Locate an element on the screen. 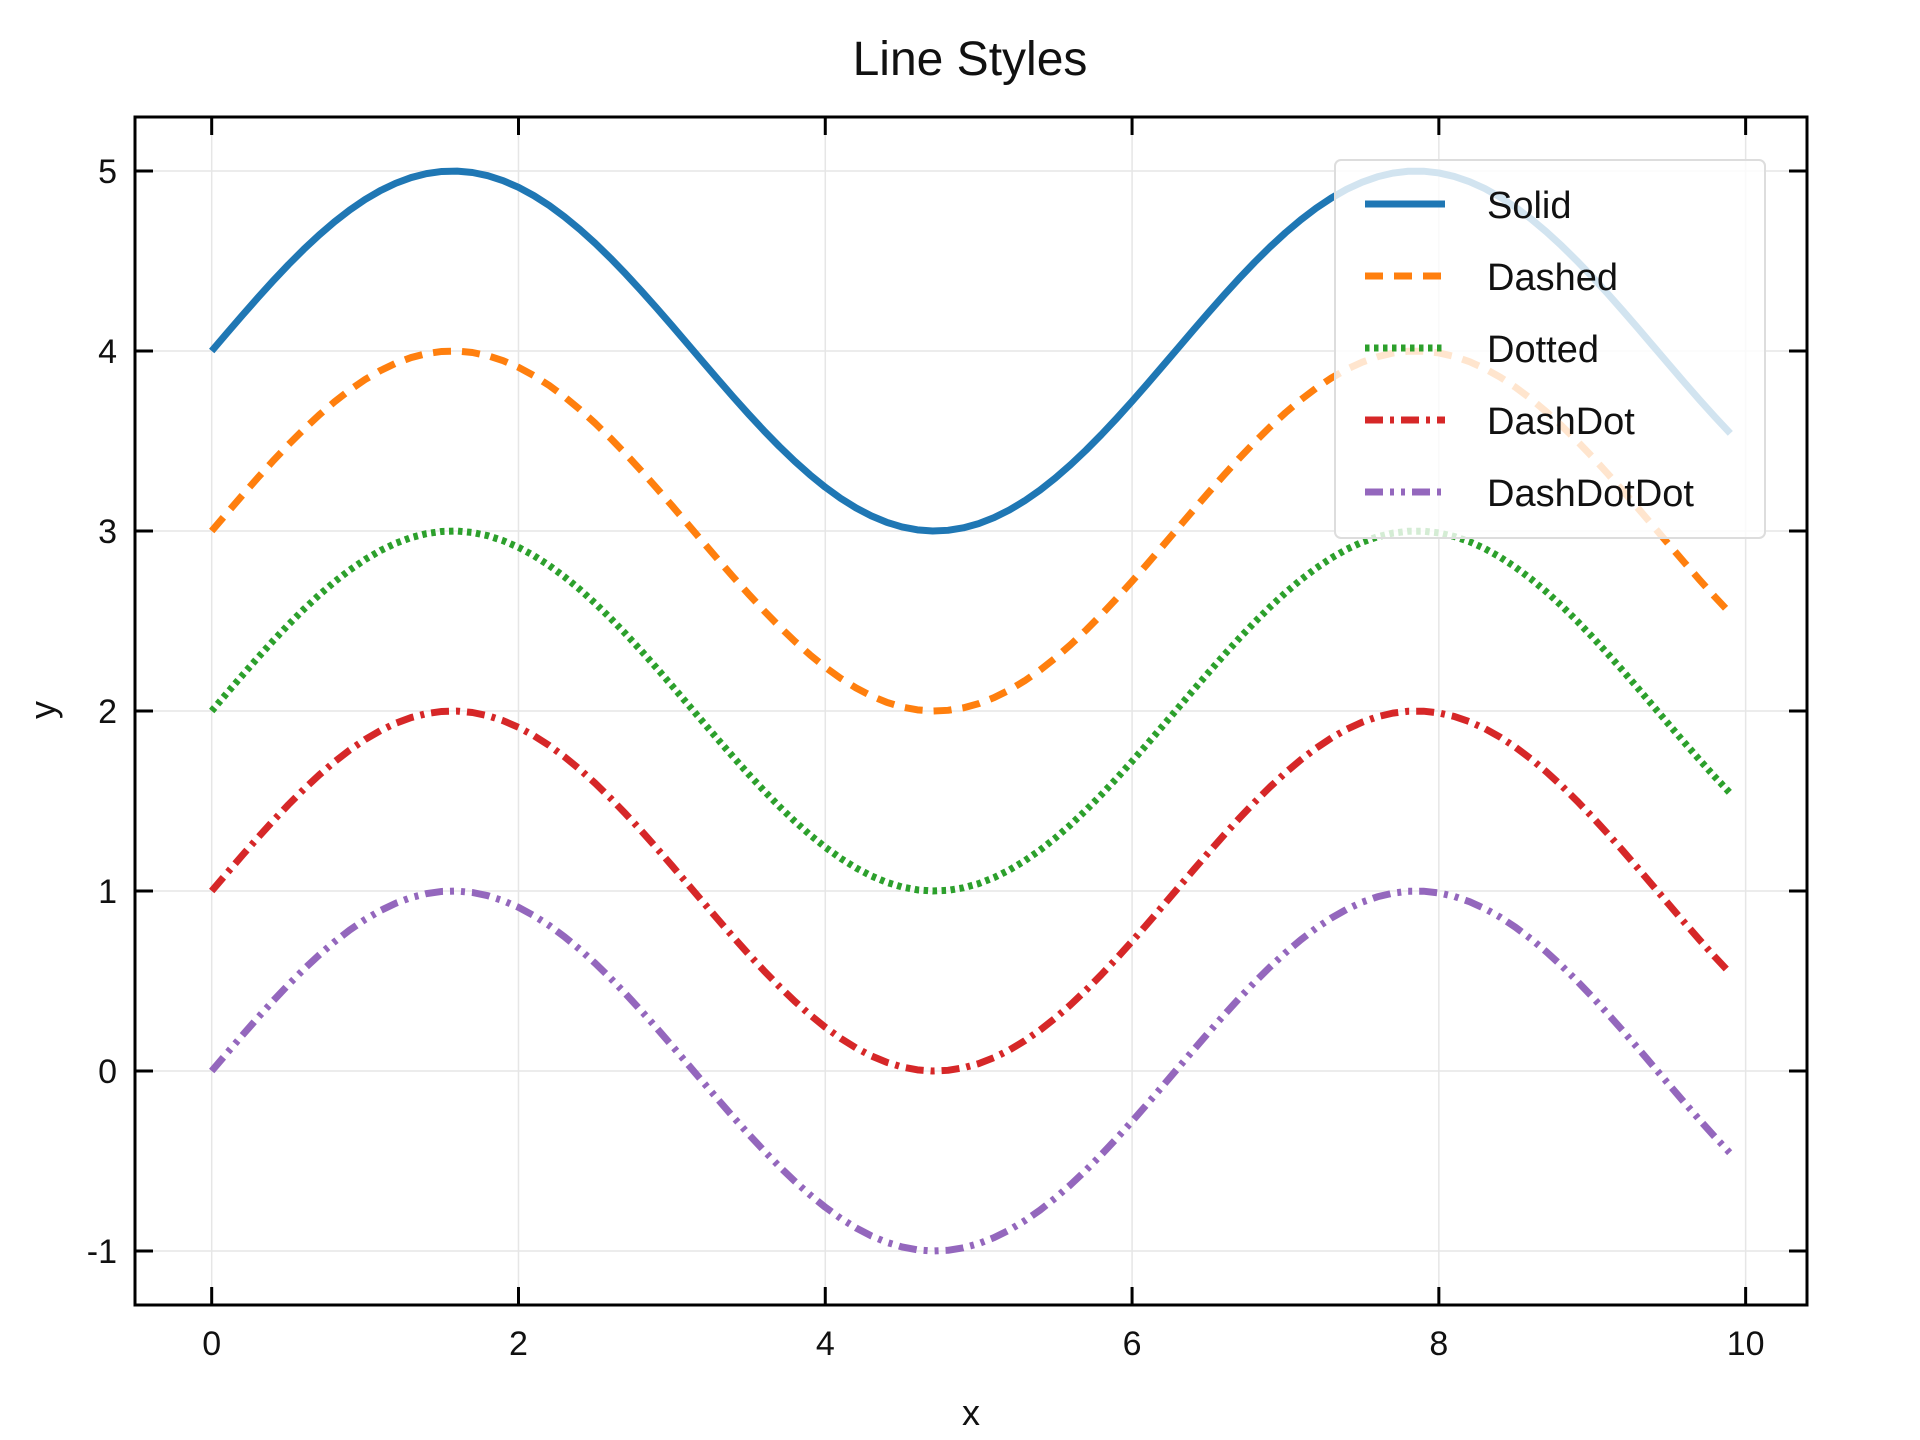  y-tick-label: 5 is located at coordinates (107, 172).